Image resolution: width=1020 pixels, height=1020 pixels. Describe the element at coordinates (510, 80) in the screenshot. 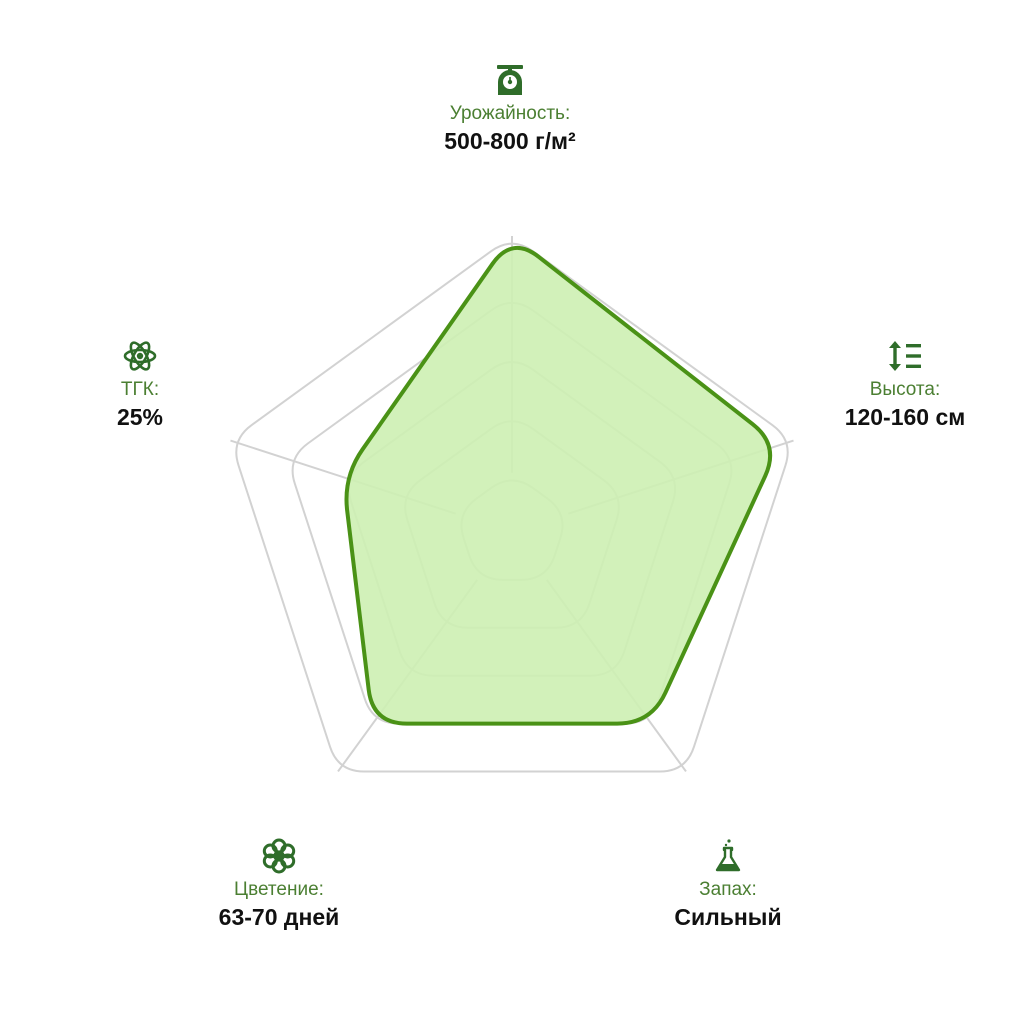

I see `scale-icon` at that location.